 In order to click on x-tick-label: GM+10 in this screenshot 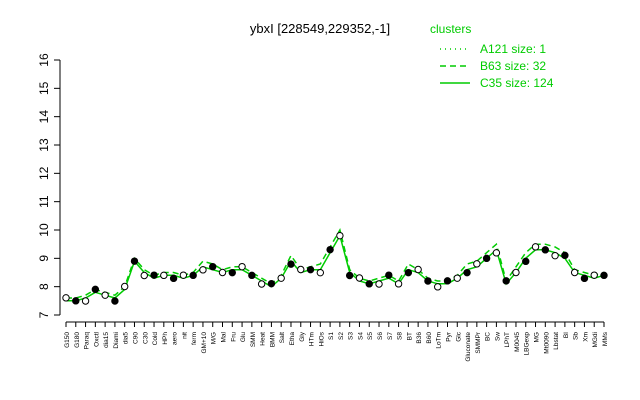, I will do `click(204, 343)`.